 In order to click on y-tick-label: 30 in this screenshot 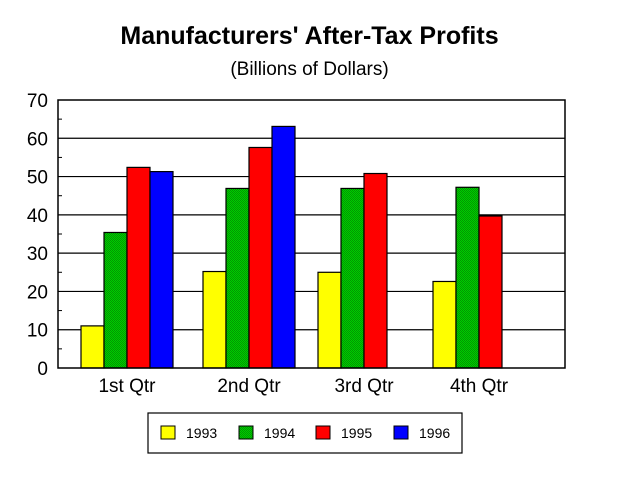, I will do `click(37, 254)`.